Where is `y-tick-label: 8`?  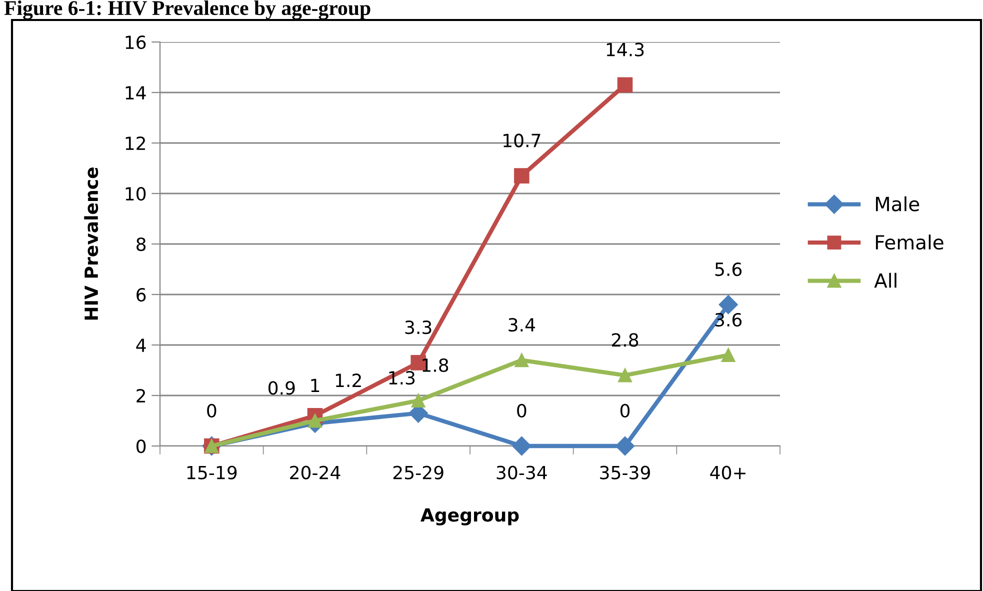
y-tick-label: 8 is located at coordinates (141, 244).